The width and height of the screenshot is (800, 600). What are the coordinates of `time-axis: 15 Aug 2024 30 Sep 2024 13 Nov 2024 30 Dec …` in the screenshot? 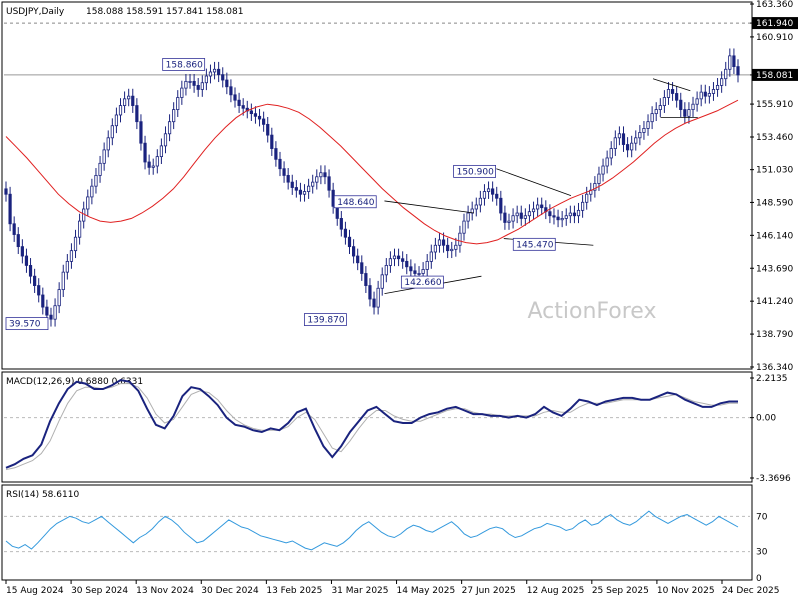 It's located at (392, 588).